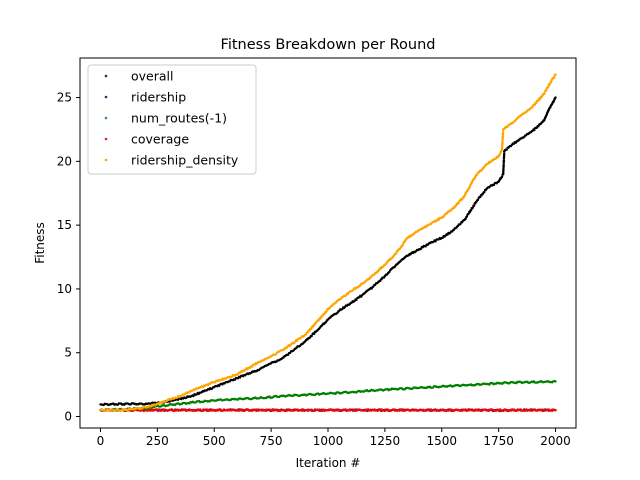  Describe the element at coordinates (40, 243) in the screenshot. I see `y-axis-label: Fitness` at that location.